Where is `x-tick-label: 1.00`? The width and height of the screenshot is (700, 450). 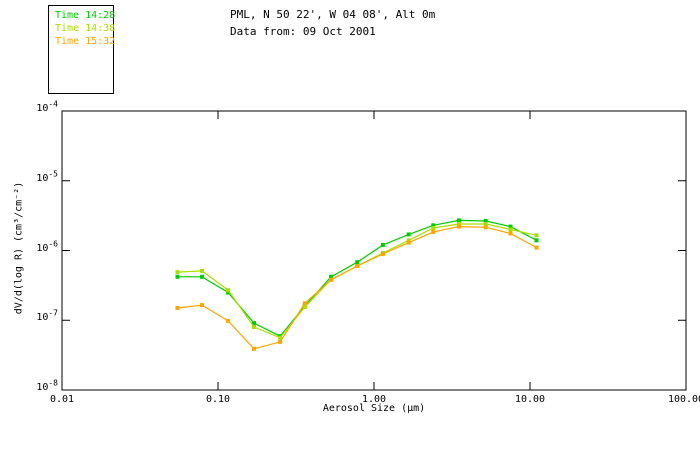 x-tick-label: 1.00 is located at coordinates (374, 399).